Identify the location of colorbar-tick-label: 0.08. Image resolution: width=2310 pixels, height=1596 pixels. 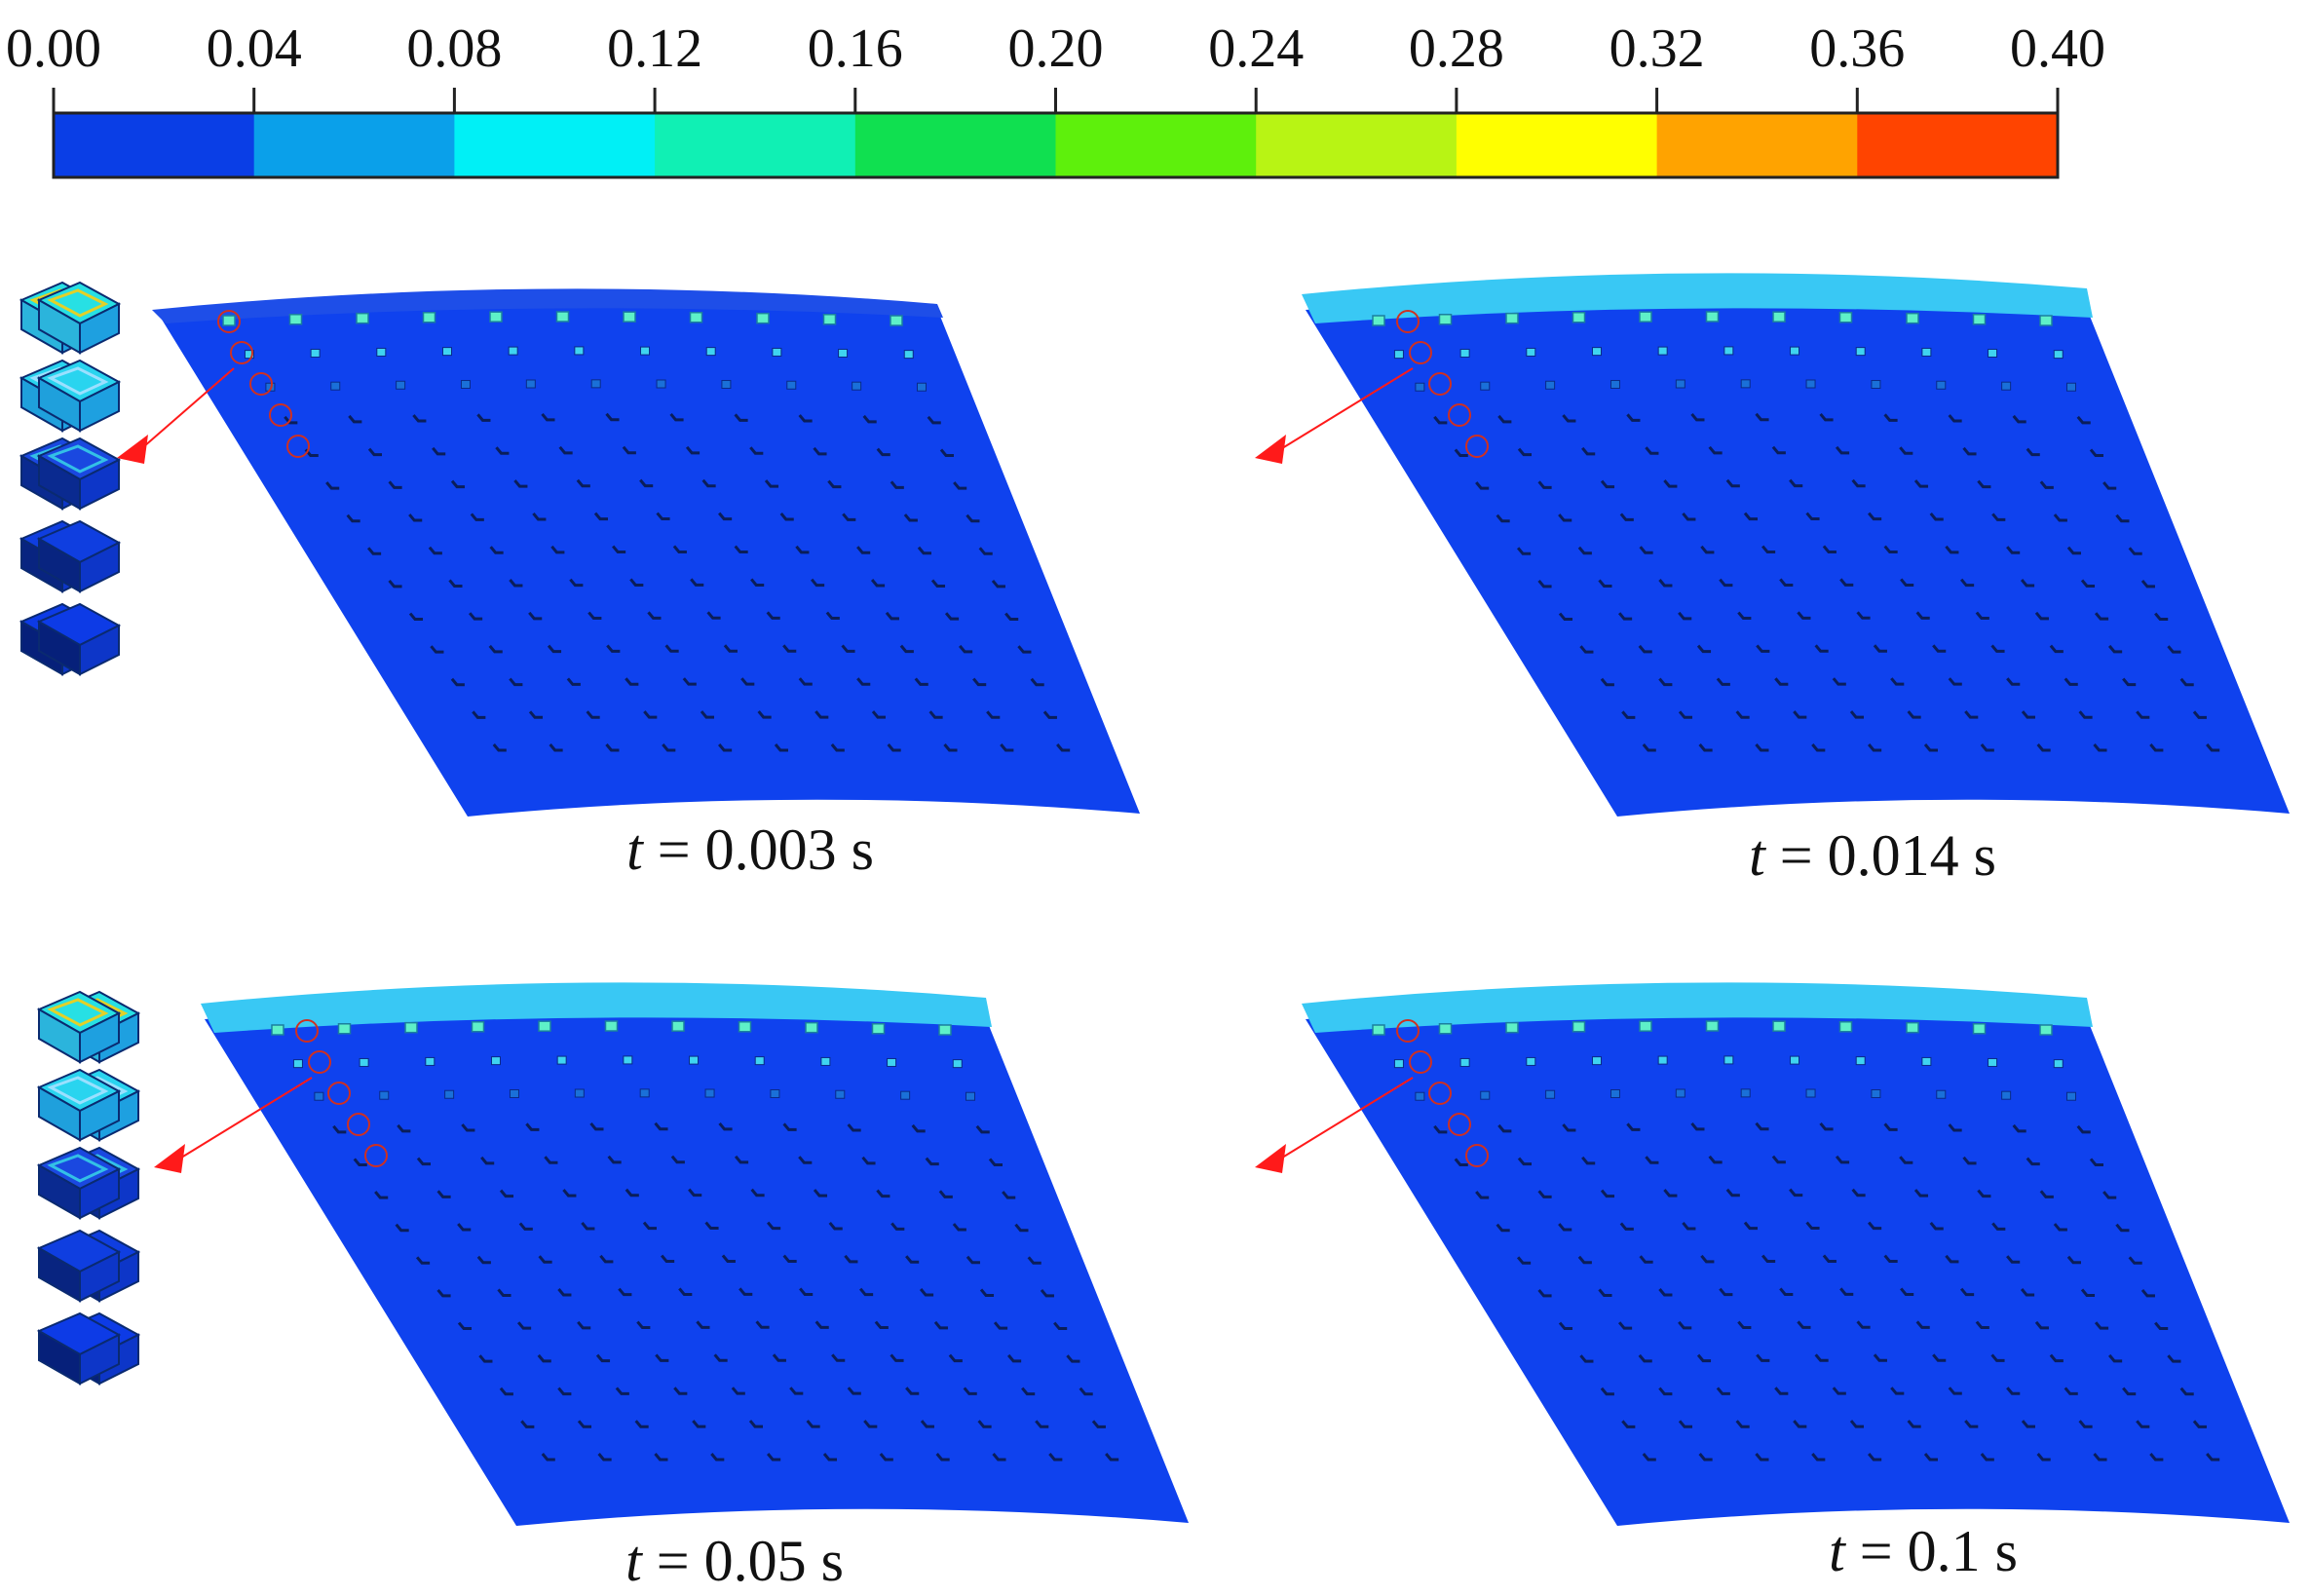
(455, 49).